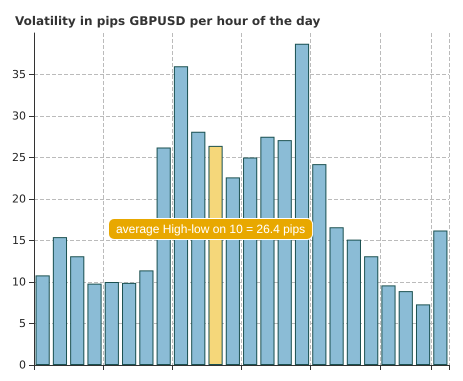 The image size is (463, 381). Describe the element at coordinates (167, 21) in the screenshot. I see `chart-title: Volatility in pips GBPUSD per hour of the day` at that location.